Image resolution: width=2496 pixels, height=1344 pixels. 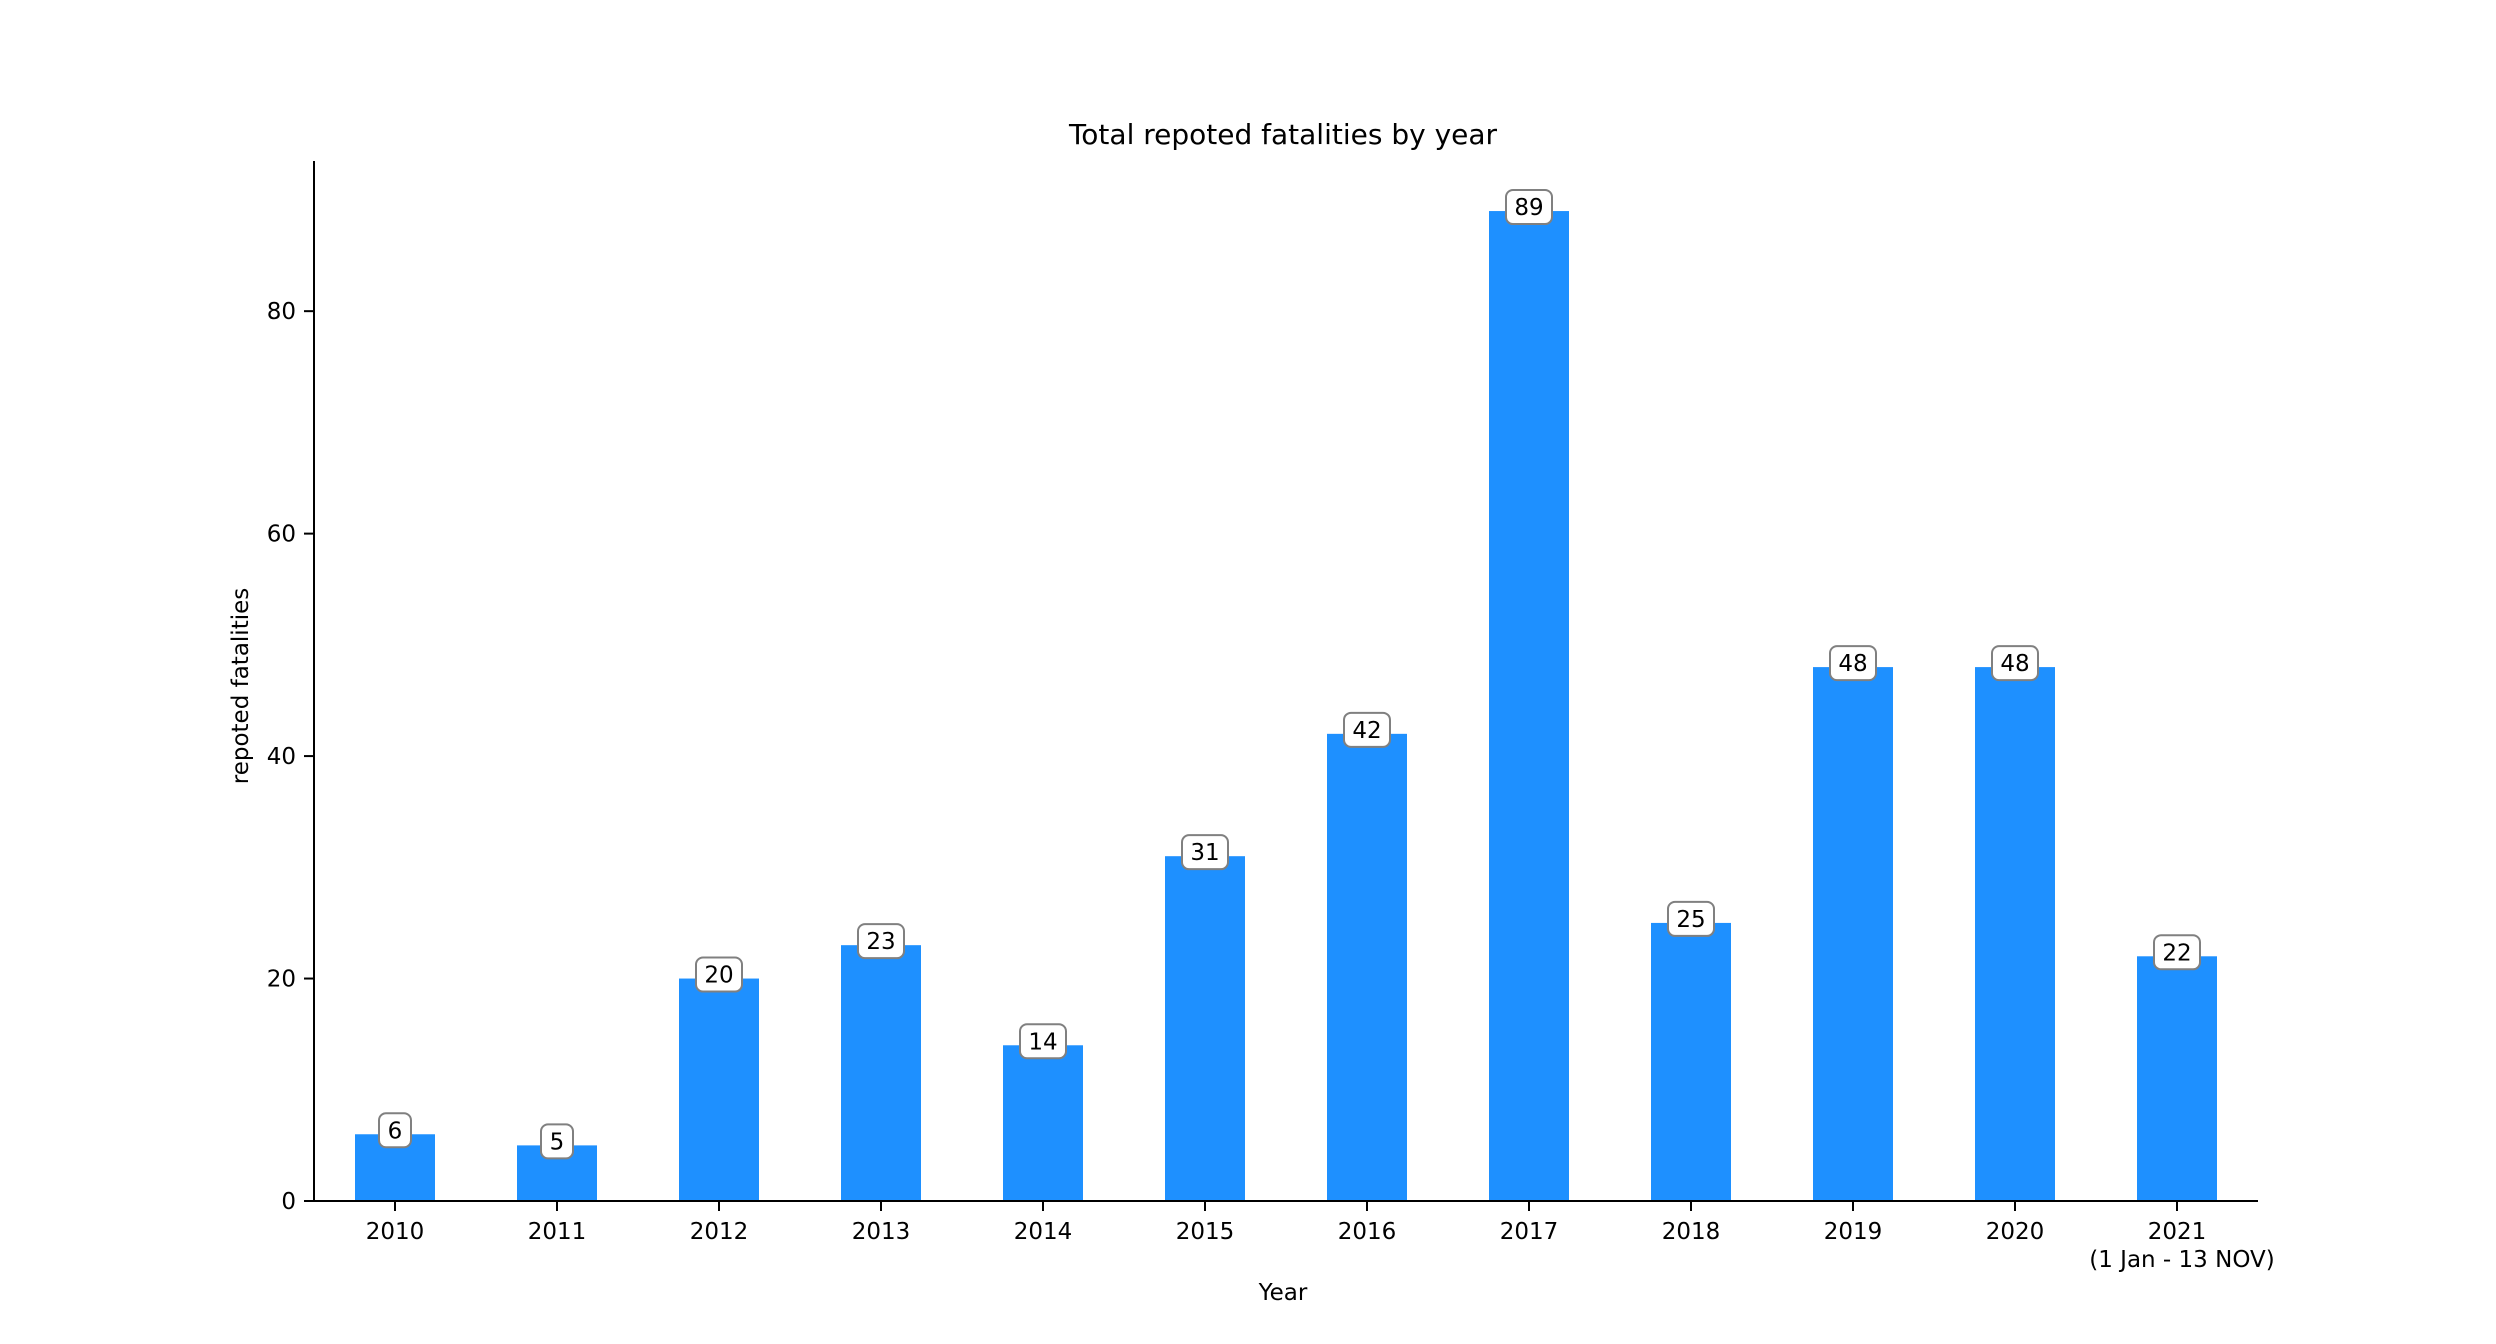 What do you see at coordinates (2181, 1260) in the screenshot?
I see `x-tick-sublabel: (1 Jan - 13 NOV)` at bounding box center [2181, 1260].